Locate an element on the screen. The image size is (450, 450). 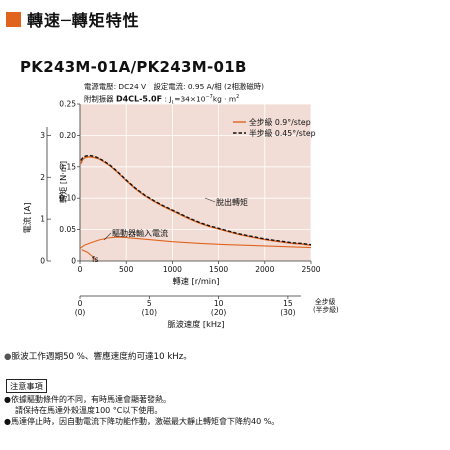
x-tick-label-1: 500 is located at coordinates (126, 269).